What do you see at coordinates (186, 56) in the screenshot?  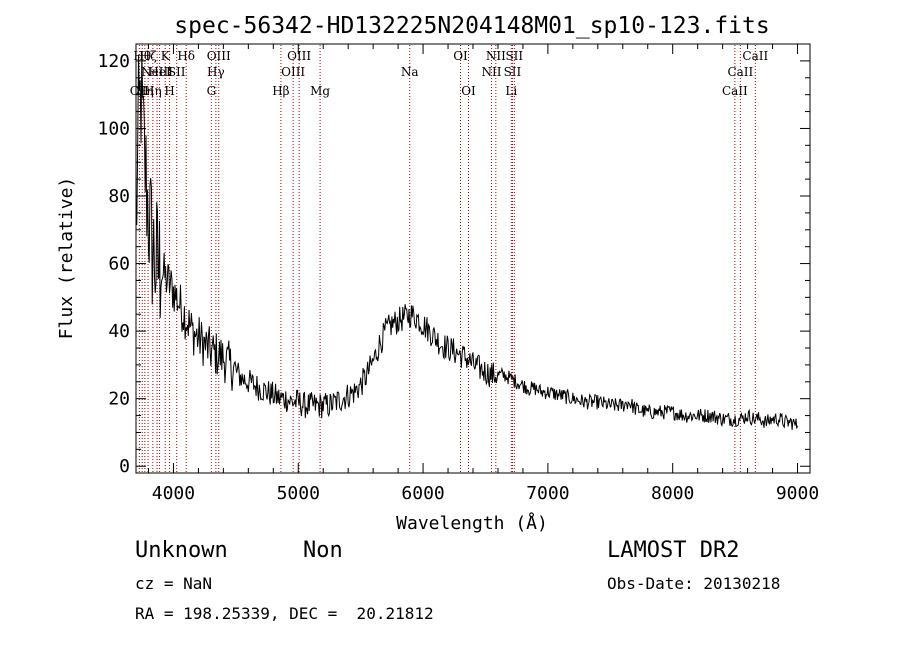 I see `line-marker-label: Hδ` at bounding box center [186, 56].